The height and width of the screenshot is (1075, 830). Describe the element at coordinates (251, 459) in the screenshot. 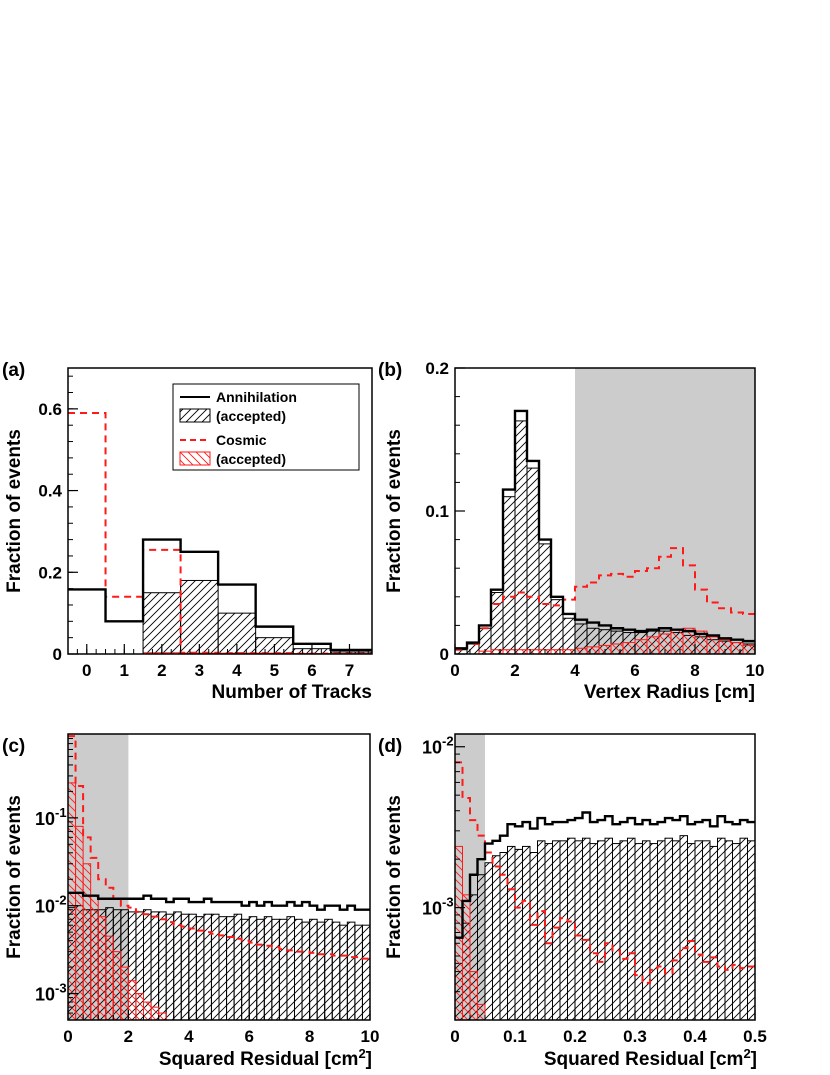

I see `legend-label-cosmic-accepted: (accepted)` at that location.